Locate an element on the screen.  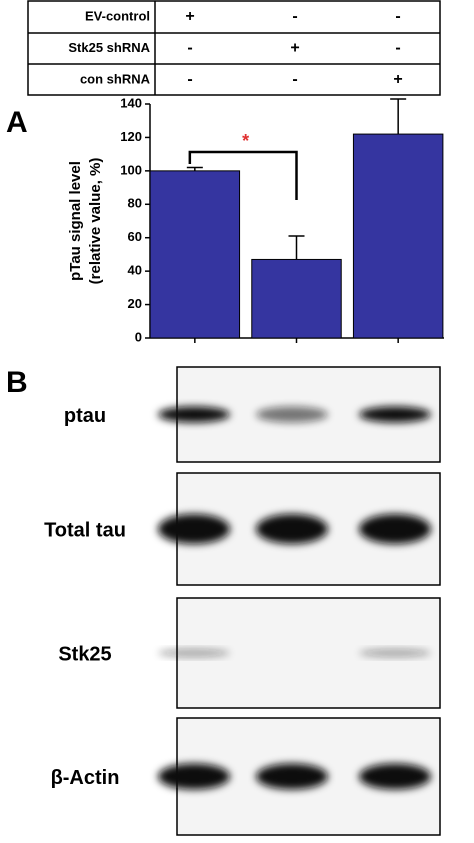
table-border is located at coordinates (234, 48).